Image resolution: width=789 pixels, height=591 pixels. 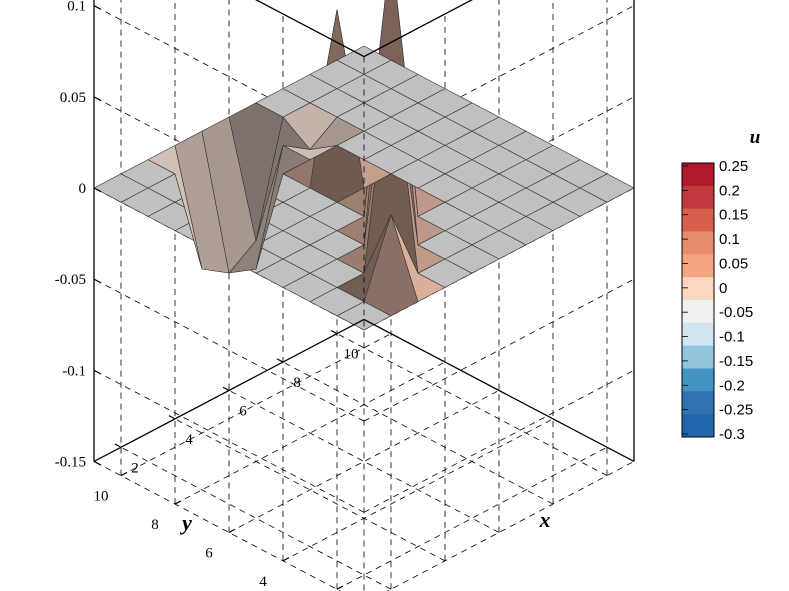 I want to click on x-tick-label: 2, so click(x=135, y=468).